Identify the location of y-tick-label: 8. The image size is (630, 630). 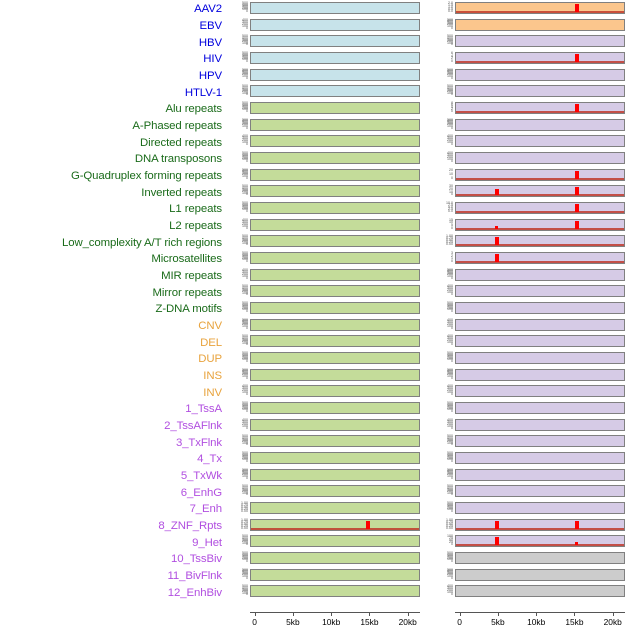
(452, 103).